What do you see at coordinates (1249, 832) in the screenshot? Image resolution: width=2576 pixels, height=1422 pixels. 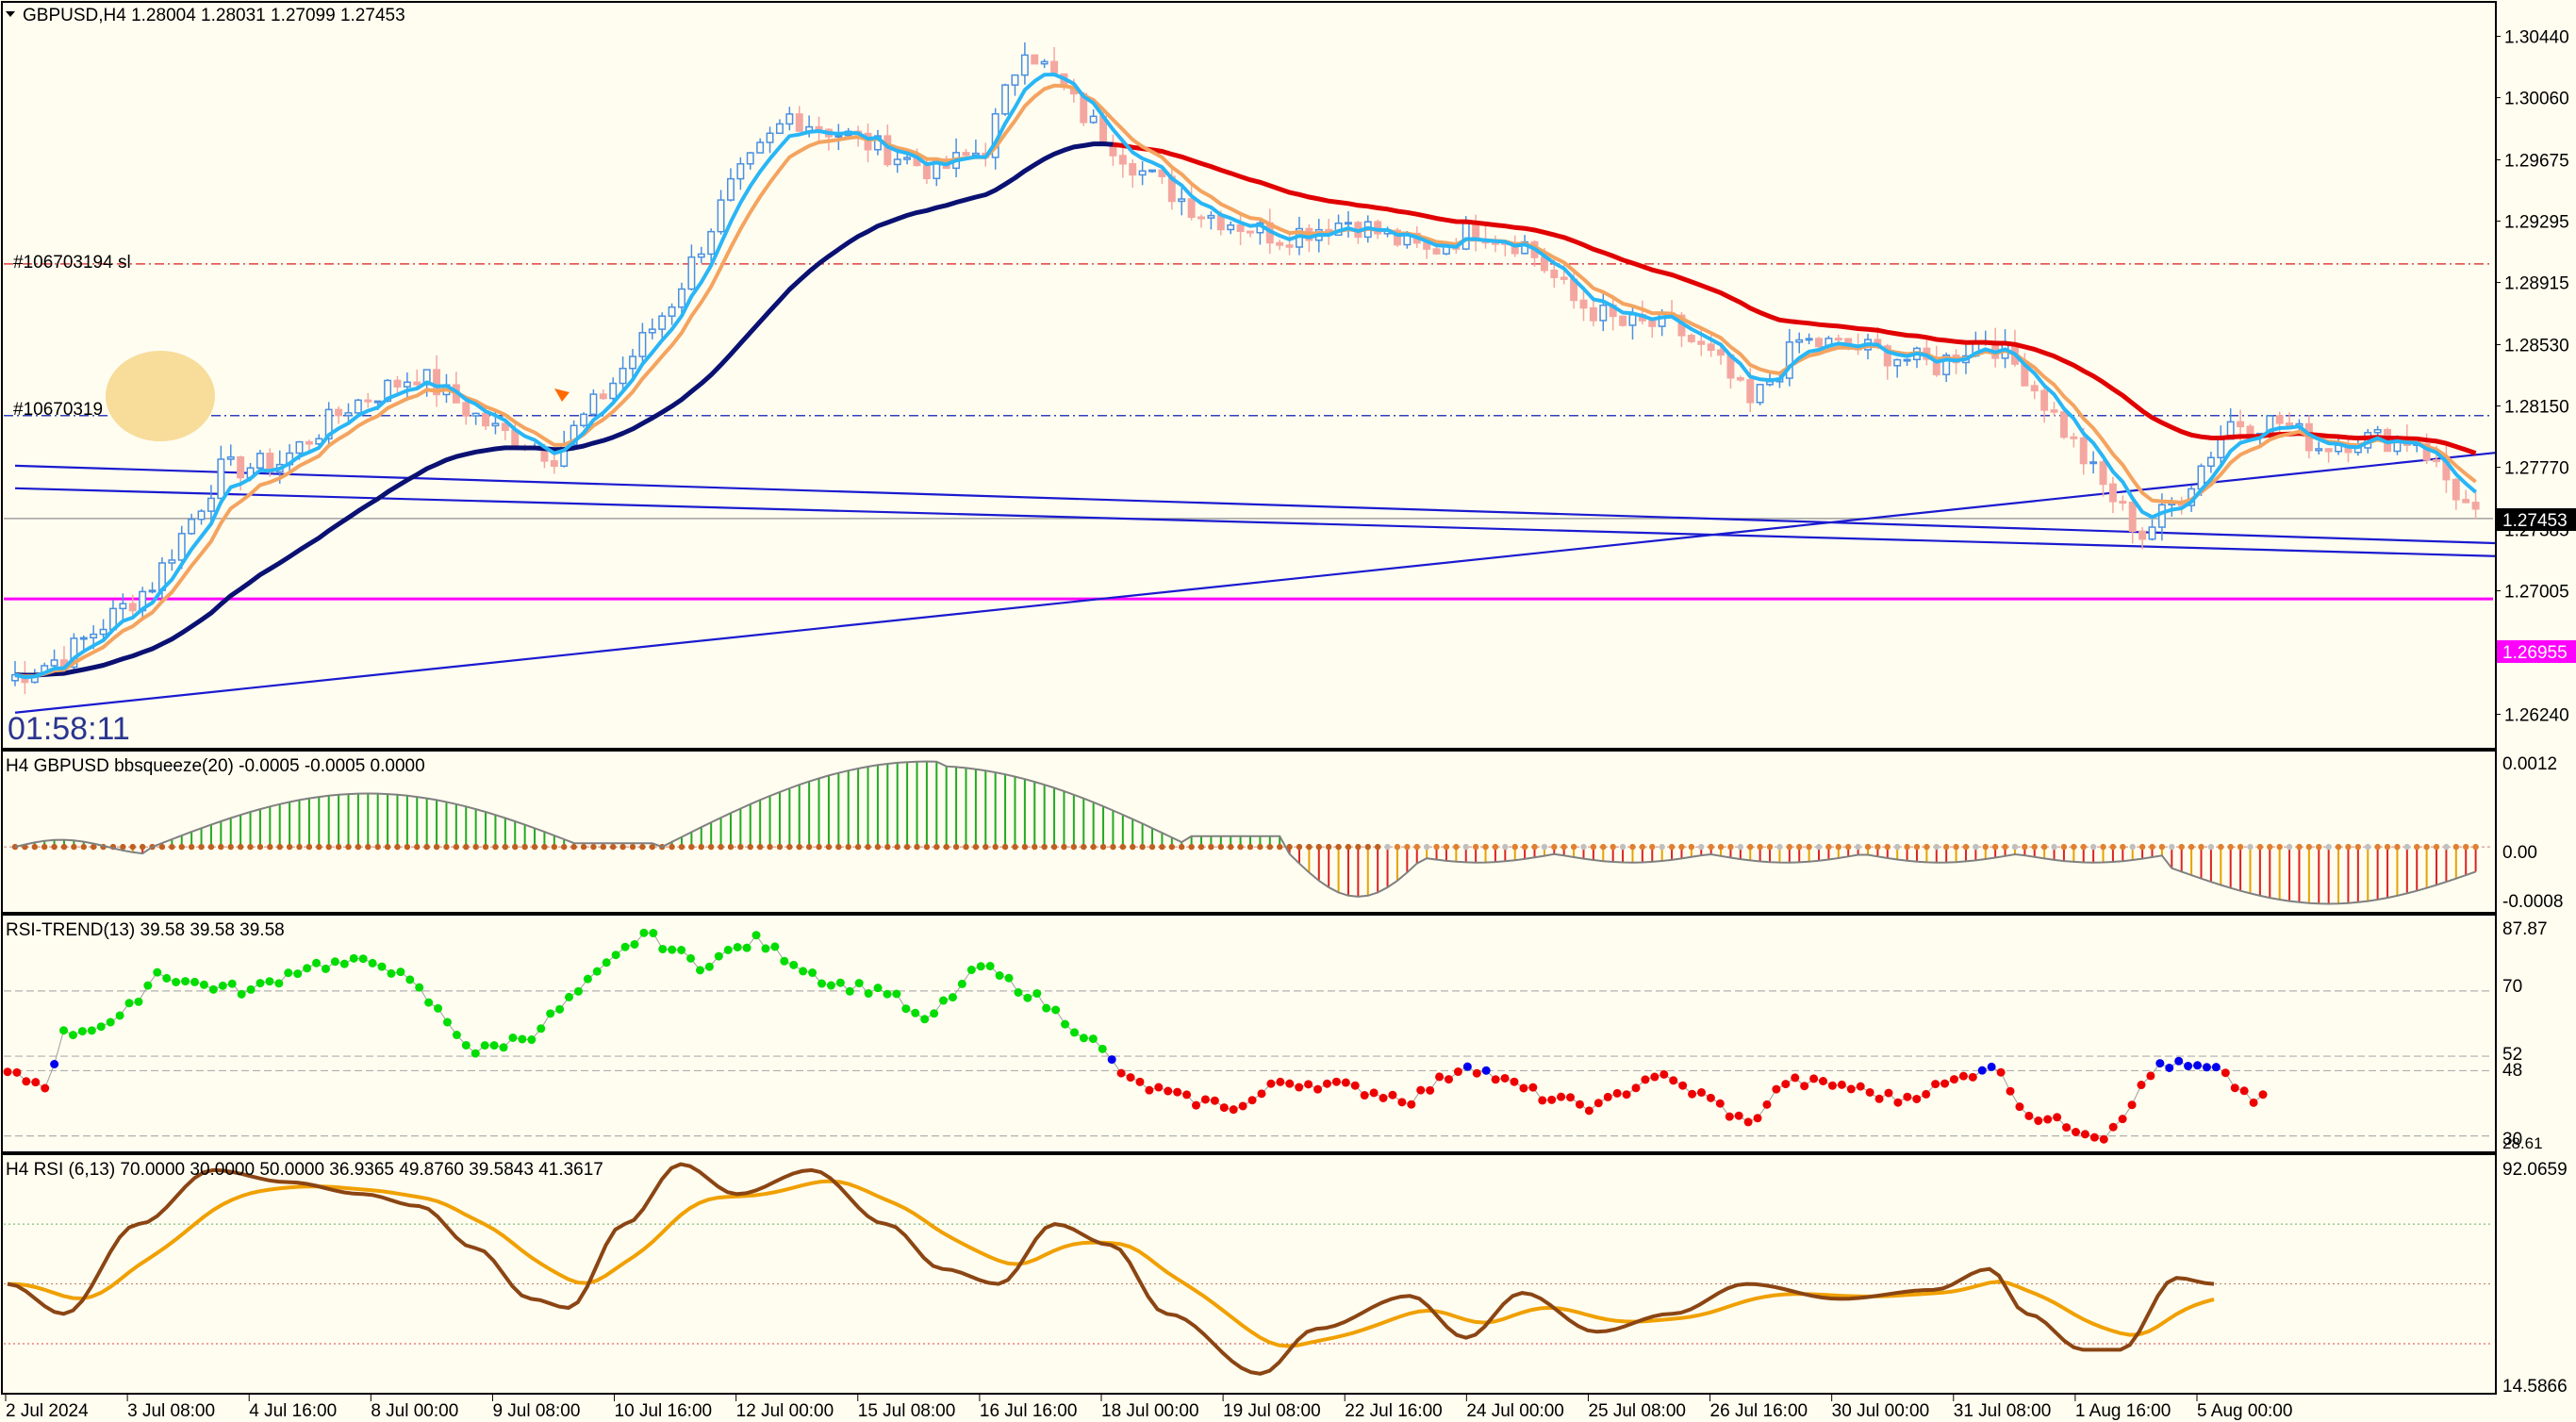 I see `squeeze-pane` at bounding box center [1249, 832].